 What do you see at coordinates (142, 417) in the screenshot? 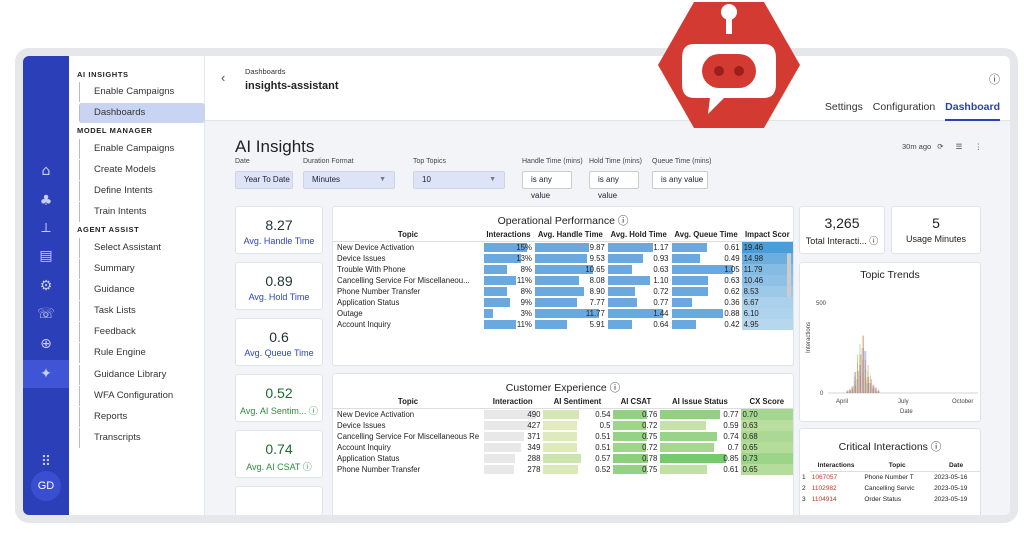
I see `nav-reports: Reports` at bounding box center [142, 417].